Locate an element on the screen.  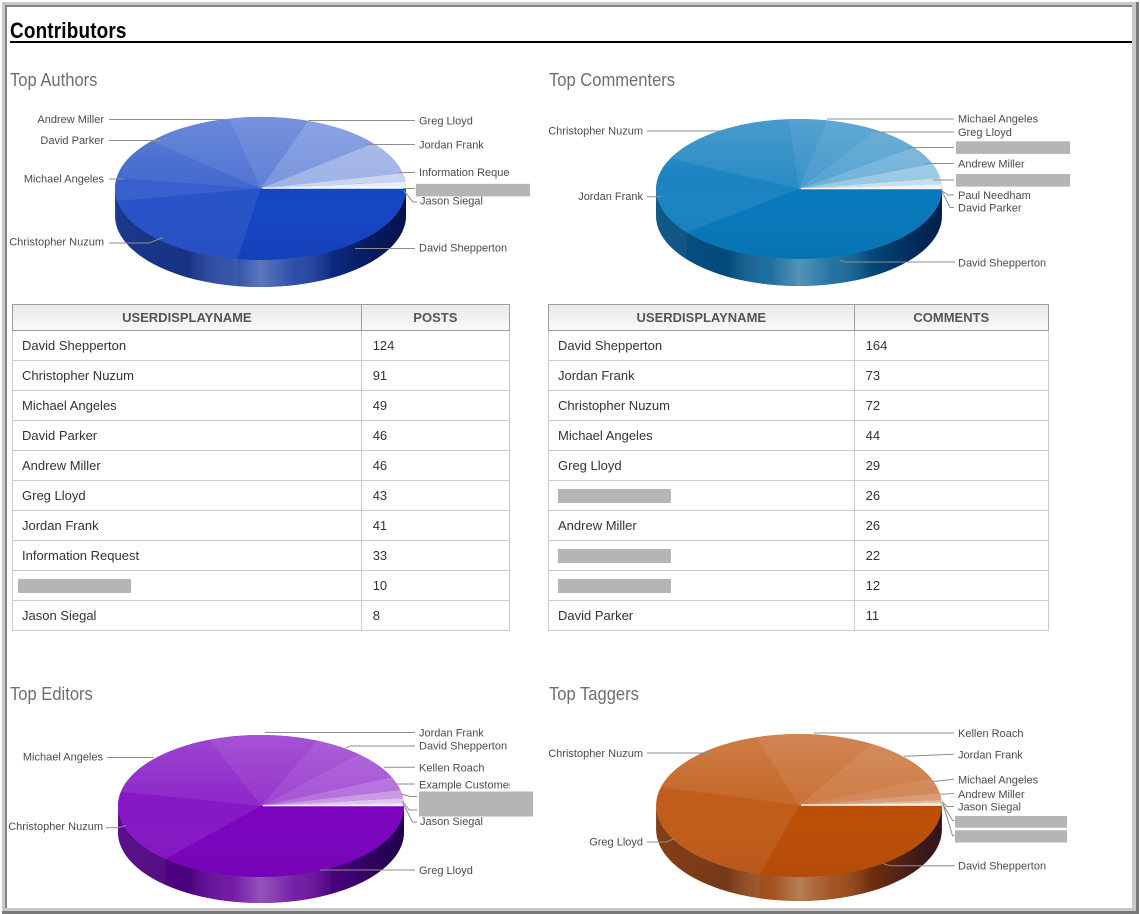
svg-text: Paul Needham is located at coordinates (994, 196).